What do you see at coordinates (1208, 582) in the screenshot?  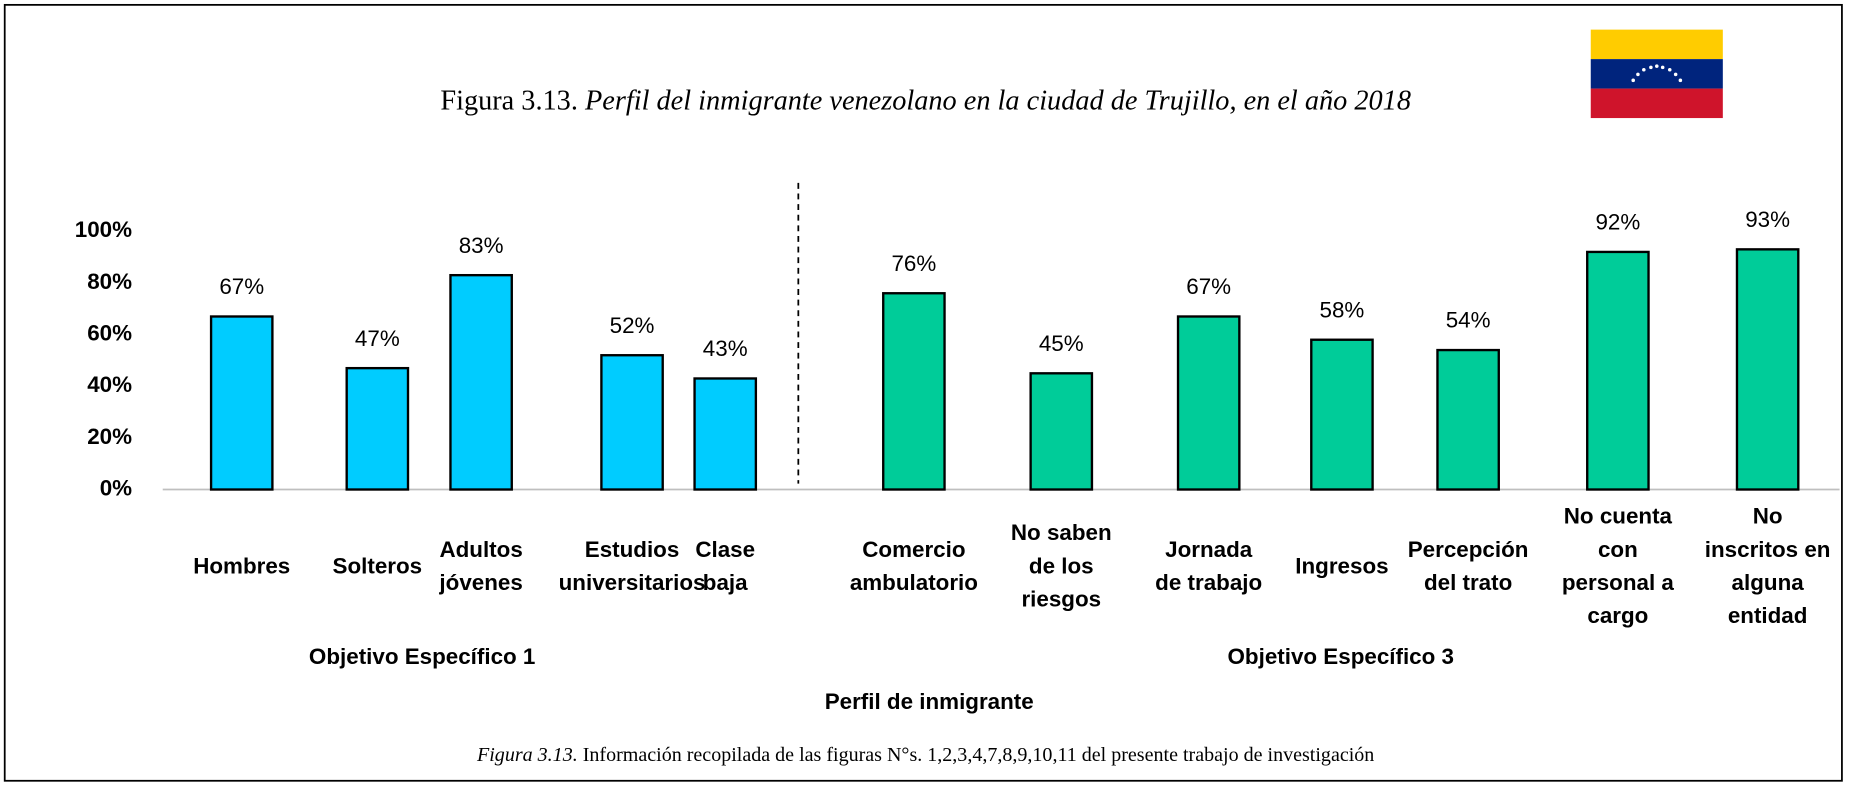 I see `x-tick-label: de trabajo` at bounding box center [1208, 582].